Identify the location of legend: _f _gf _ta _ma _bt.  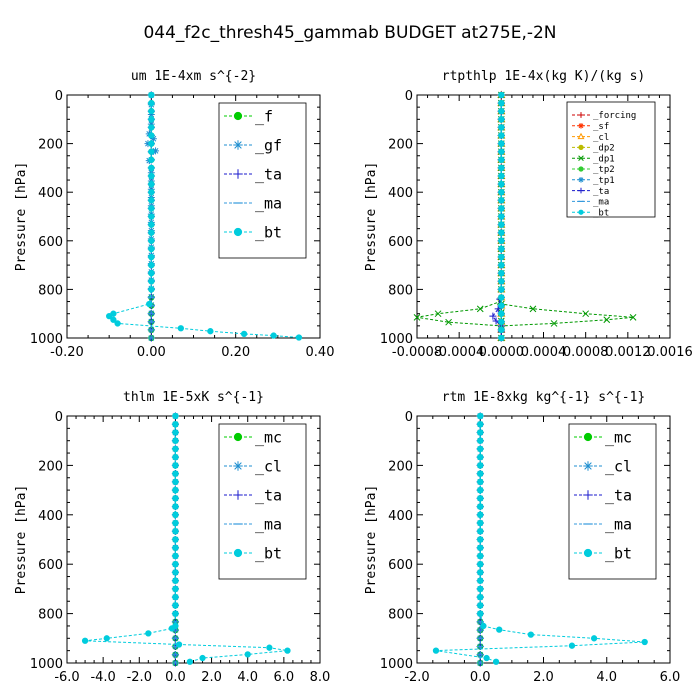
(262, 180).